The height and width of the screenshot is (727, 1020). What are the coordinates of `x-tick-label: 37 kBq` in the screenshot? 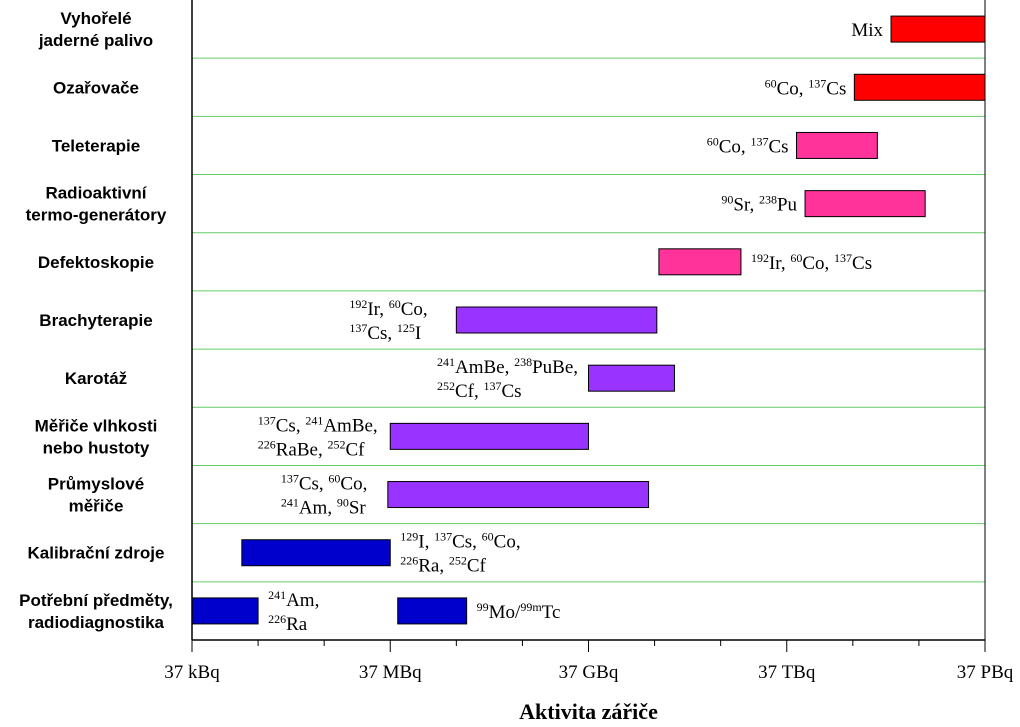 It's located at (192, 672).